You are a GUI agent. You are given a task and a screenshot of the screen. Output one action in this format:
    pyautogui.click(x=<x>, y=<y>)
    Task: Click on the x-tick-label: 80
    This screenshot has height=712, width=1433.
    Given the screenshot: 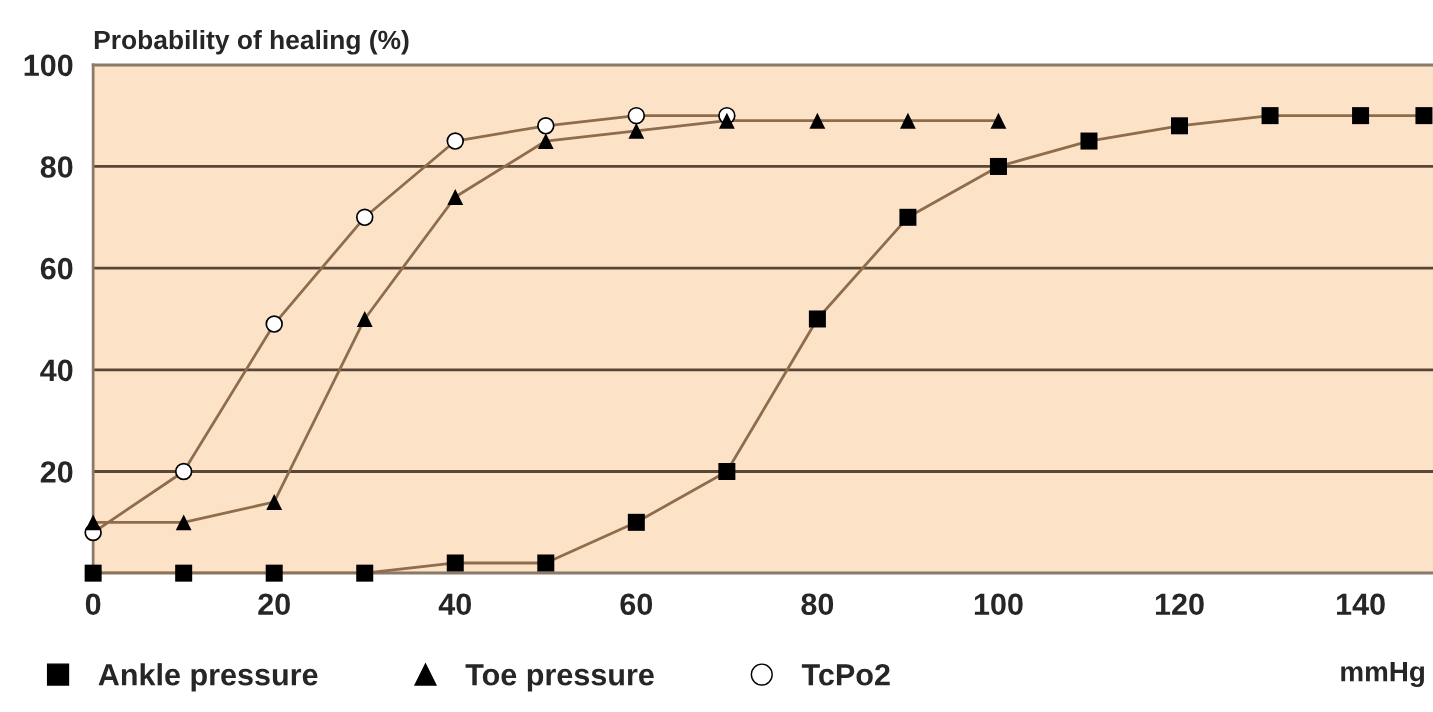 What is the action you would take?
    pyautogui.click(x=817, y=604)
    